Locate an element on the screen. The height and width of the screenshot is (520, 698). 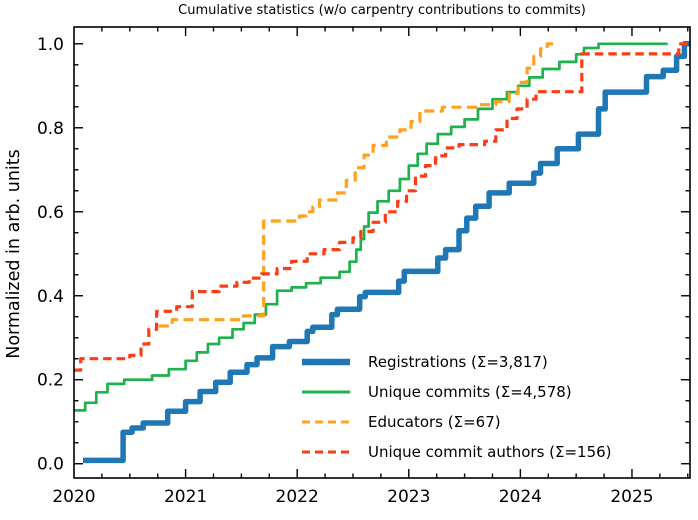
legend-label-registrations: Registrations (Σ=3,817) is located at coordinates (458, 362).